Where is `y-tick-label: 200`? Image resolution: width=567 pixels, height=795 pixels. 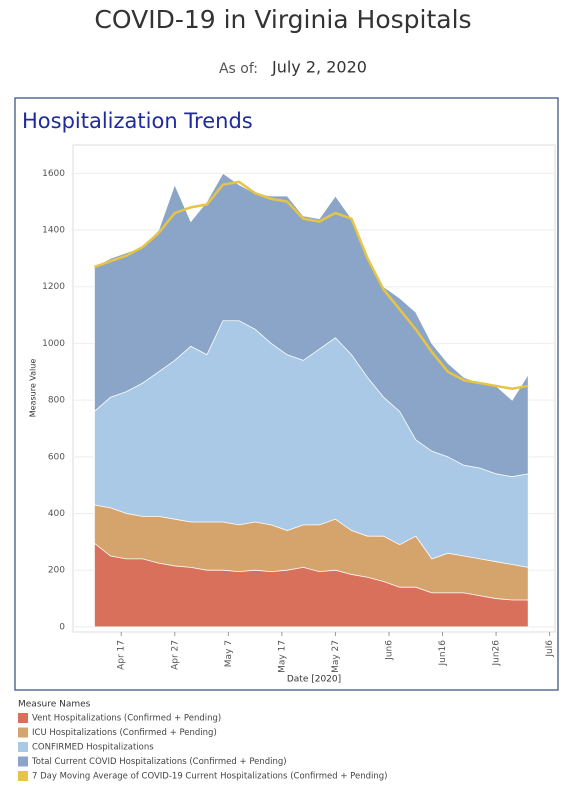
y-tick-label: 200 is located at coordinates (56, 571).